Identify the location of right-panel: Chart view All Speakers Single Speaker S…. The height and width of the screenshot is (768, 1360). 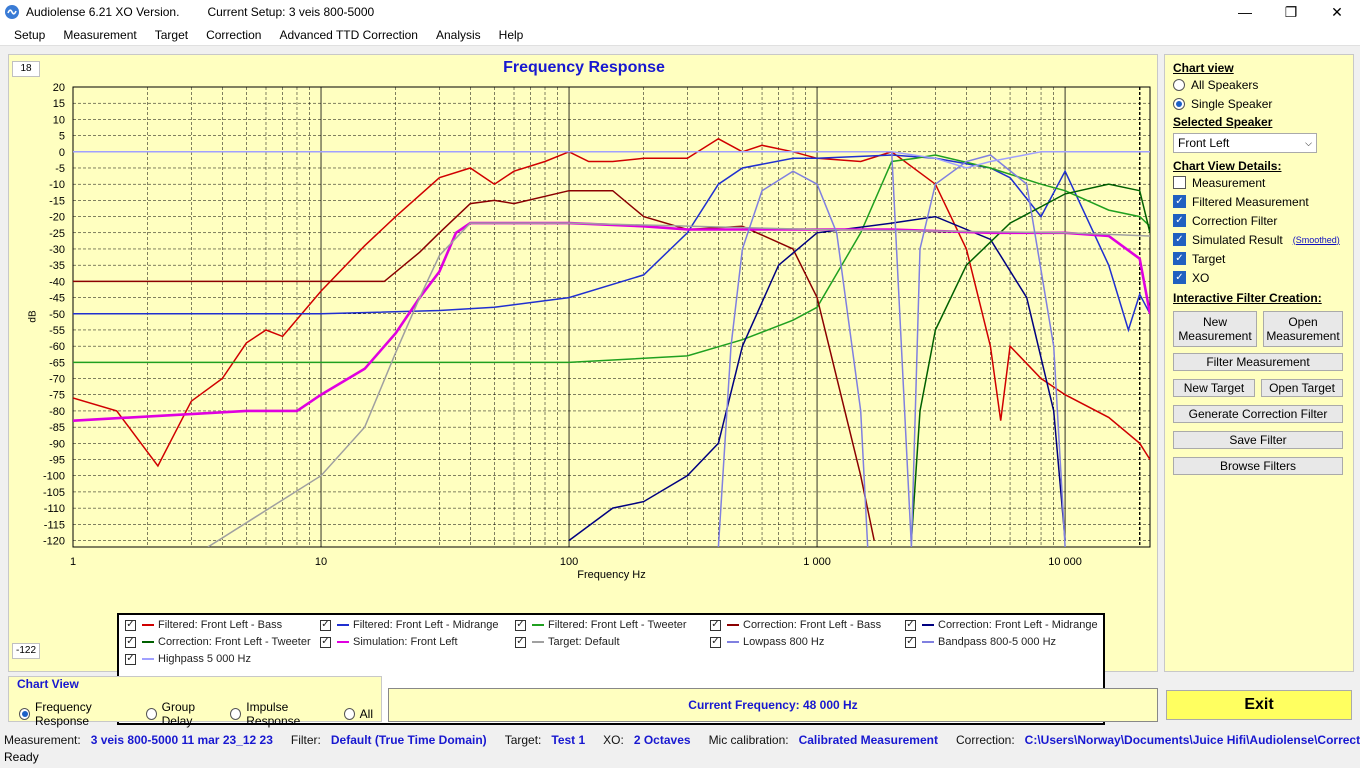
(1259, 363).